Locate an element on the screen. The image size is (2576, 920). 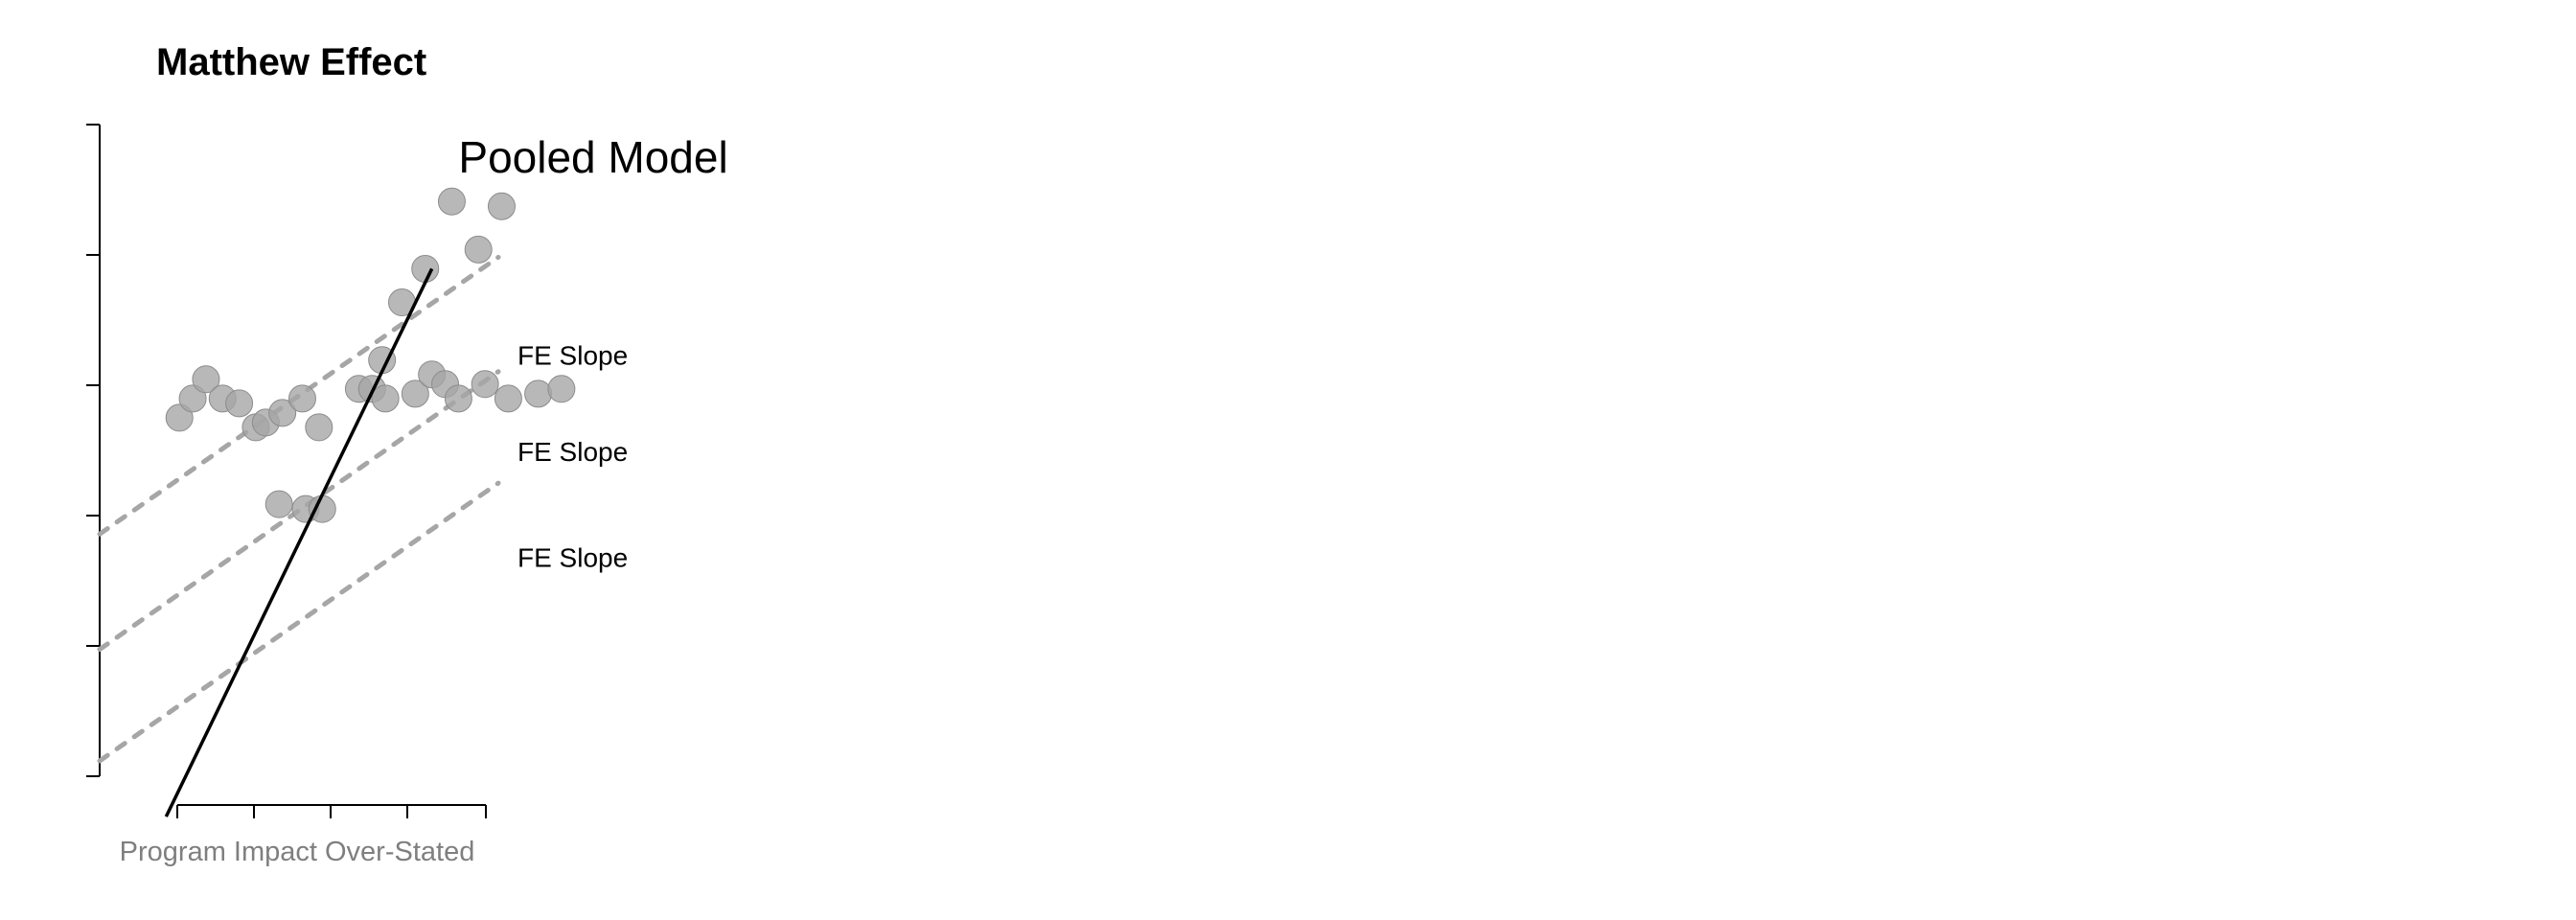
x-axis-label: Program Impact Over-Stated is located at coordinates (297, 852).